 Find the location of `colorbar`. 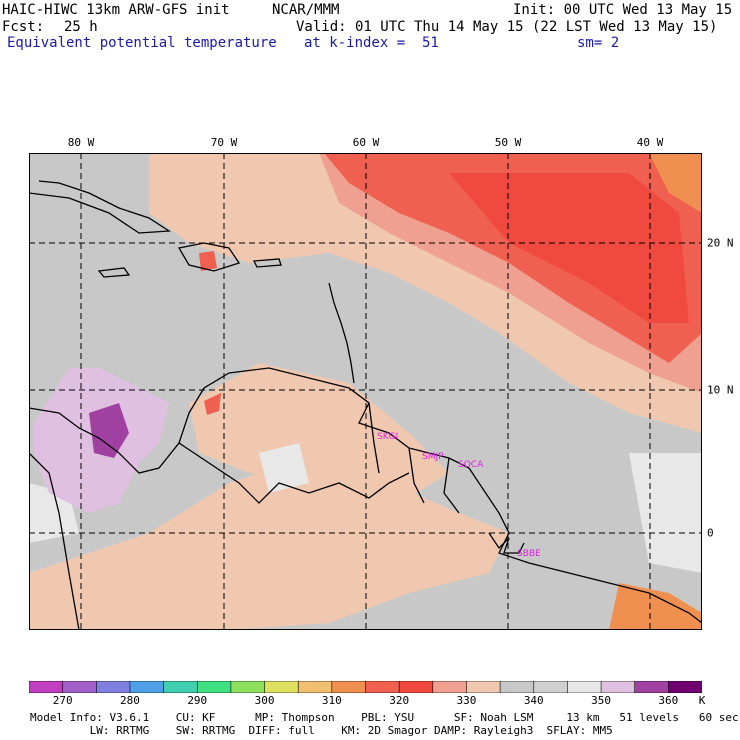

colorbar is located at coordinates (365, 687).